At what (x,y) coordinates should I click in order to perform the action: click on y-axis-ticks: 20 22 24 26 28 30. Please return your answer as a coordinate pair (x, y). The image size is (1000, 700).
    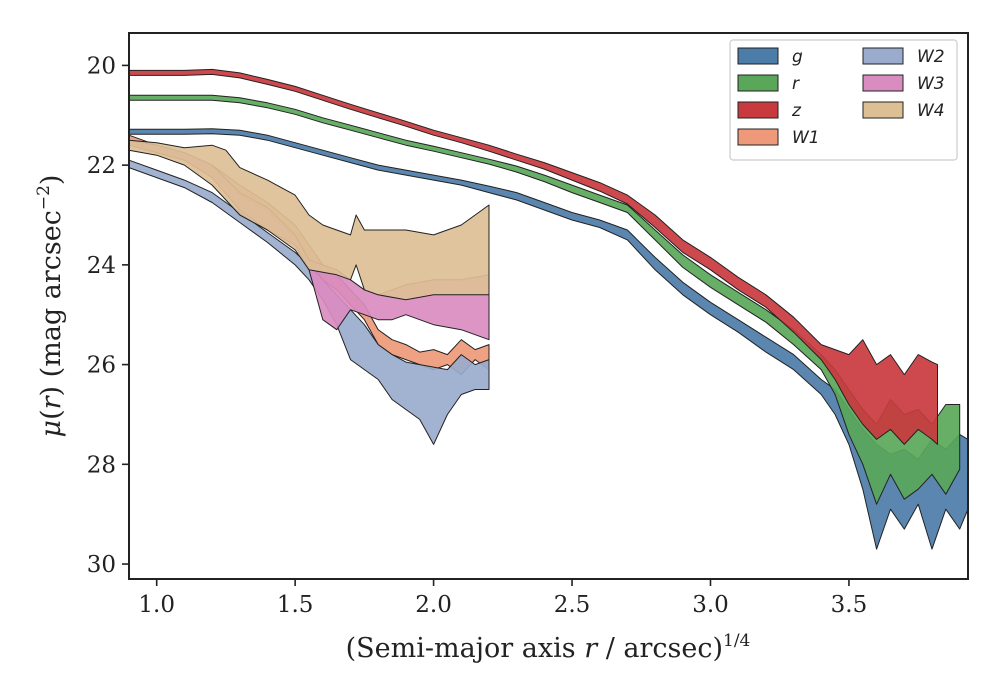
    Looking at the image, I should click on (108, 315).